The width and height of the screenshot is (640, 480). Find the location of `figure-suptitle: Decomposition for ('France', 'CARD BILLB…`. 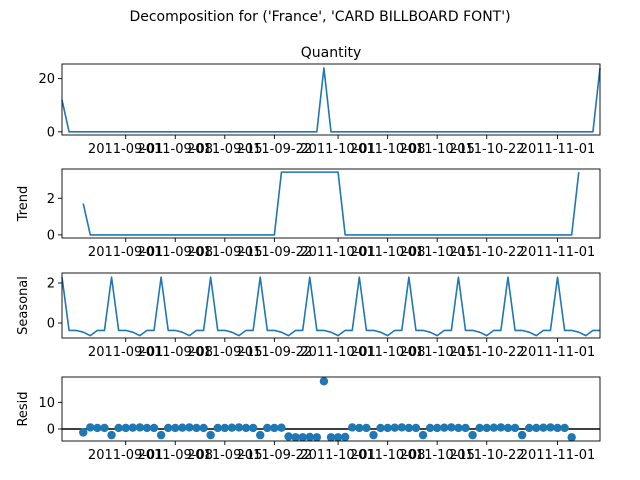

figure-suptitle: Decomposition for ('France', 'CARD BILLB… is located at coordinates (319, 17).